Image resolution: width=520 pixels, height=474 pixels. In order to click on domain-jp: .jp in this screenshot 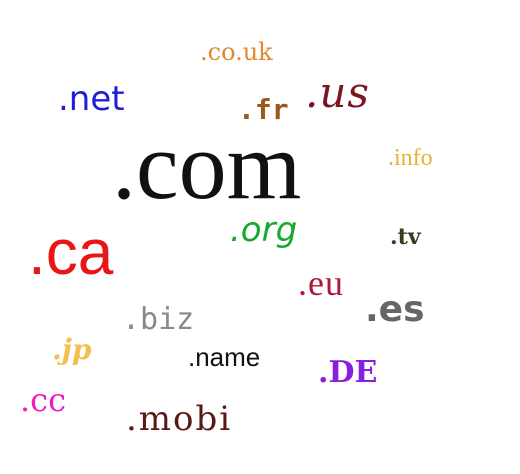, I will do `click(72, 349)`.